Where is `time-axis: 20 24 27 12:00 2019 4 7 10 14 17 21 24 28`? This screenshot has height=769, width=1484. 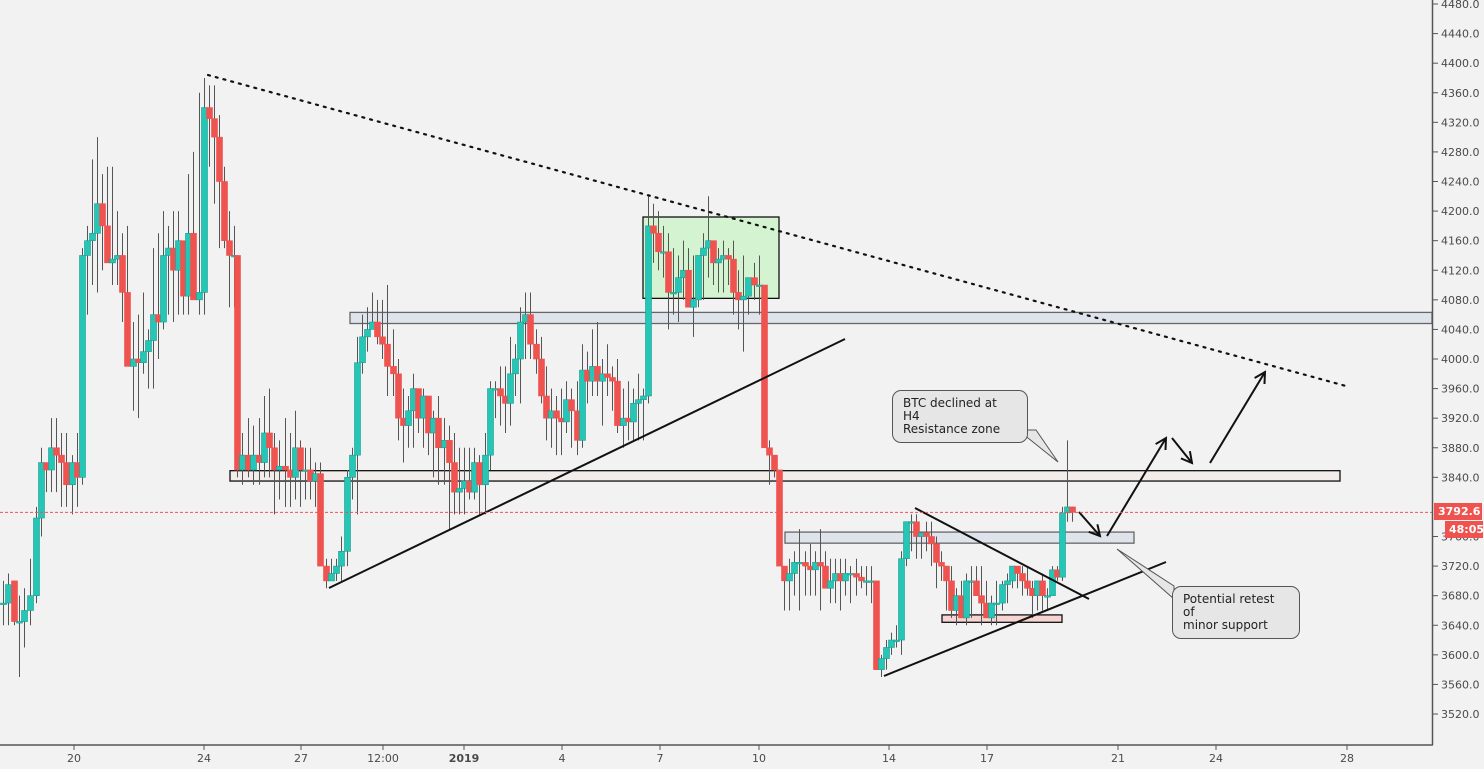 time-axis: 20 24 27 12:00 2019 4 7 10 14 17 21 24 28 is located at coordinates (710, 755).